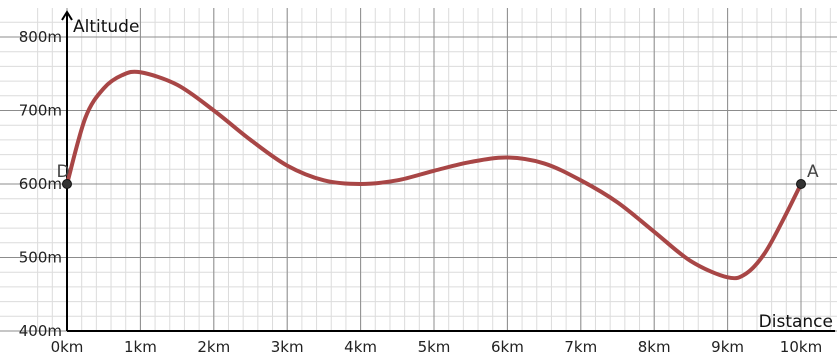 This screenshot has width=837, height=354. What do you see at coordinates (40, 331) in the screenshot?
I see `y-tick-label: 400m` at bounding box center [40, 331].